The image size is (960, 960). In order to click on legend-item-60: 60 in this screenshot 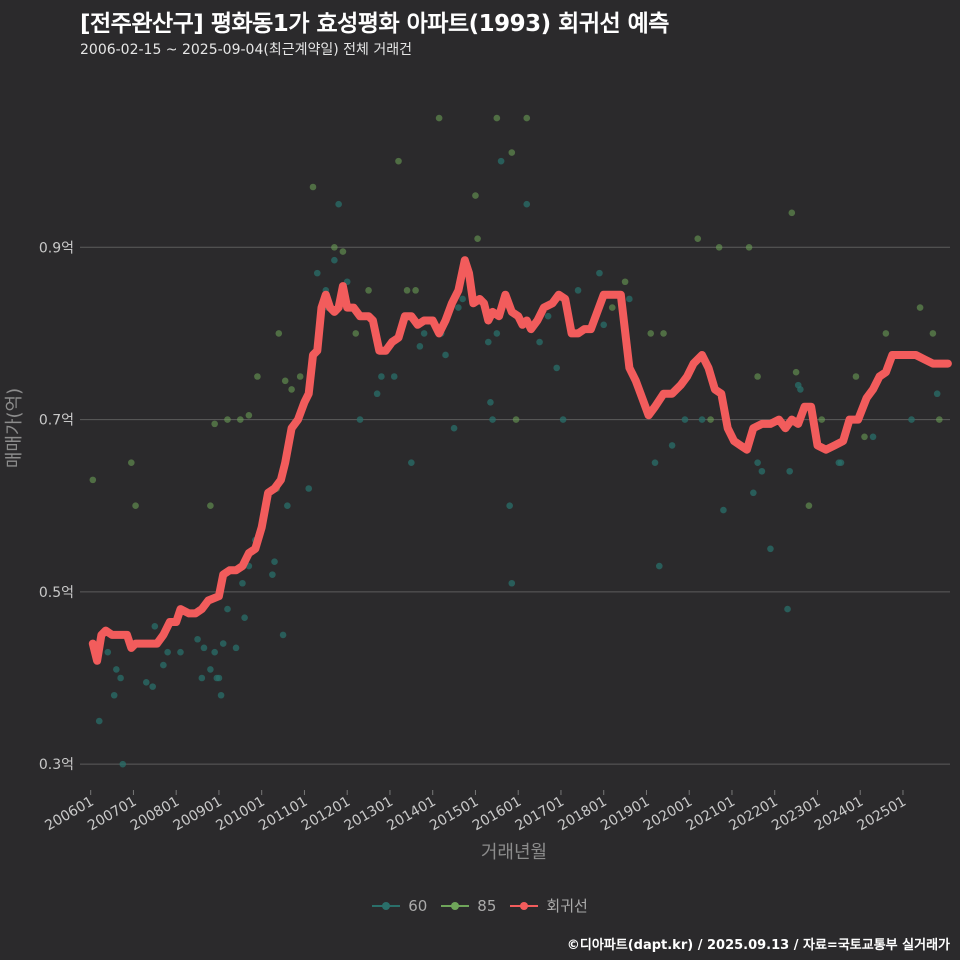, I will do `click(399, 905)`.